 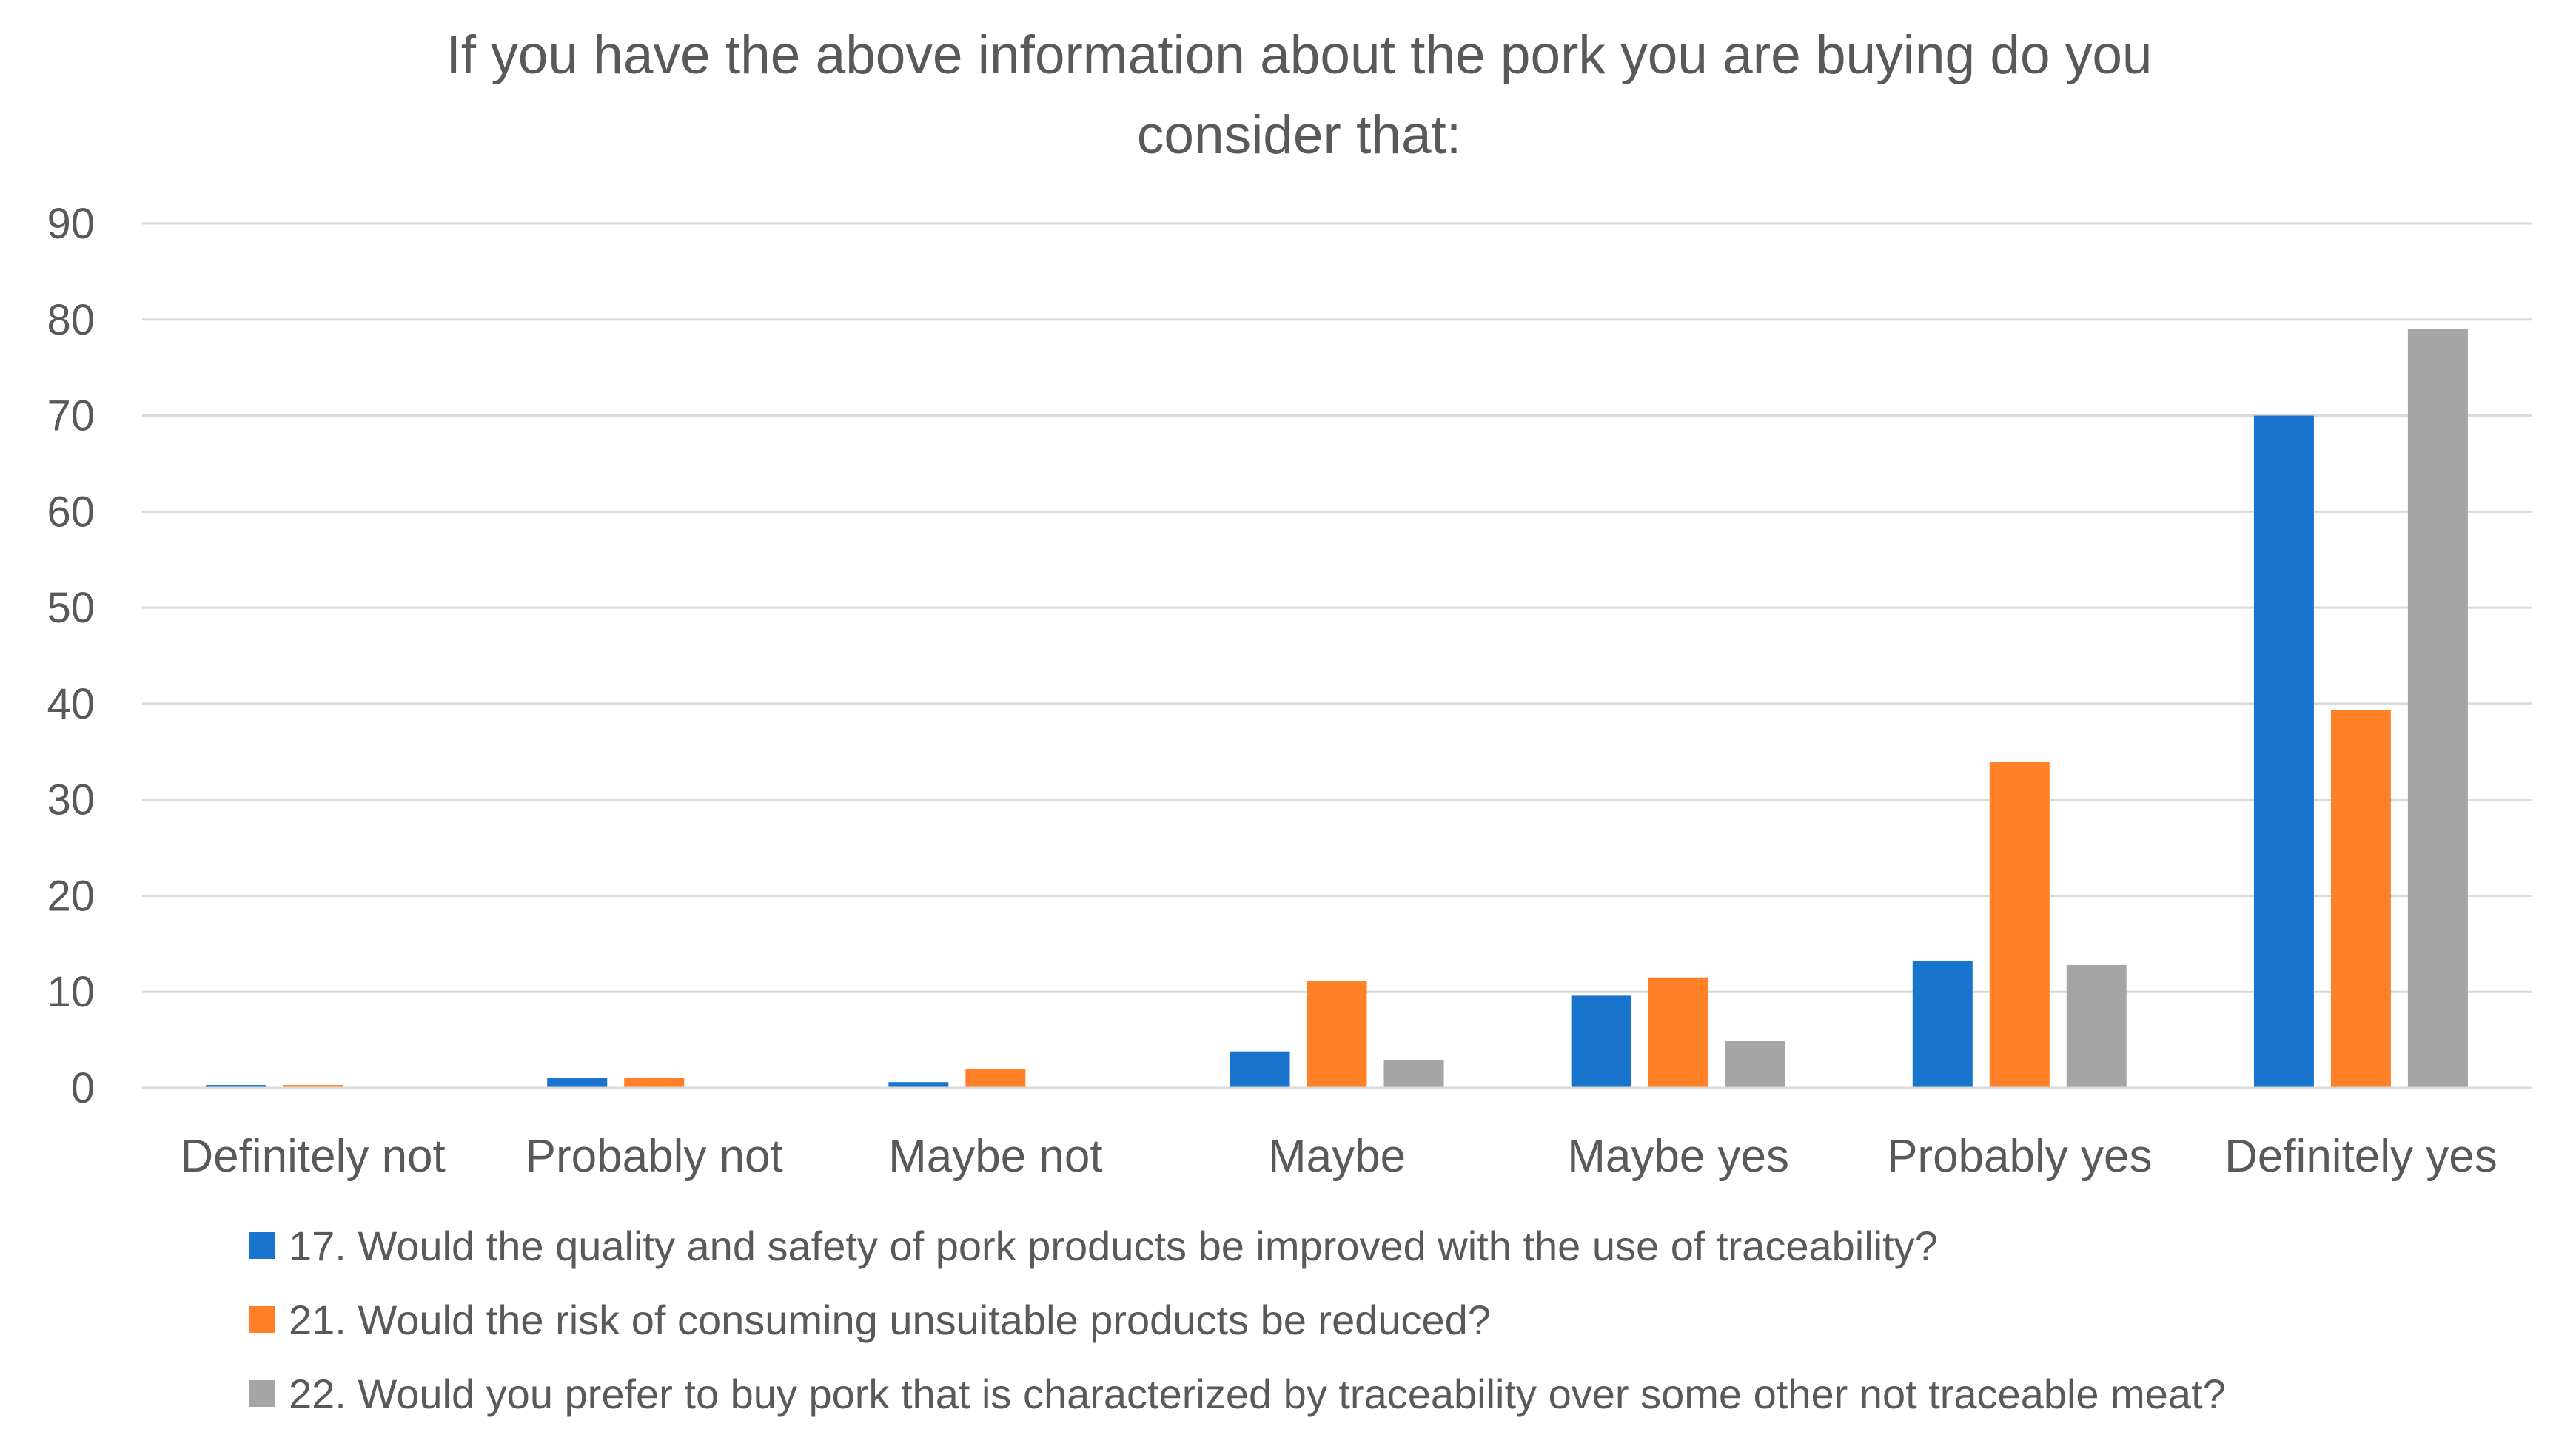 What do you see at coordinates (71, 800) in the screenshot?
I see `y-tick-label: 30` at bounding box center [71, 800].